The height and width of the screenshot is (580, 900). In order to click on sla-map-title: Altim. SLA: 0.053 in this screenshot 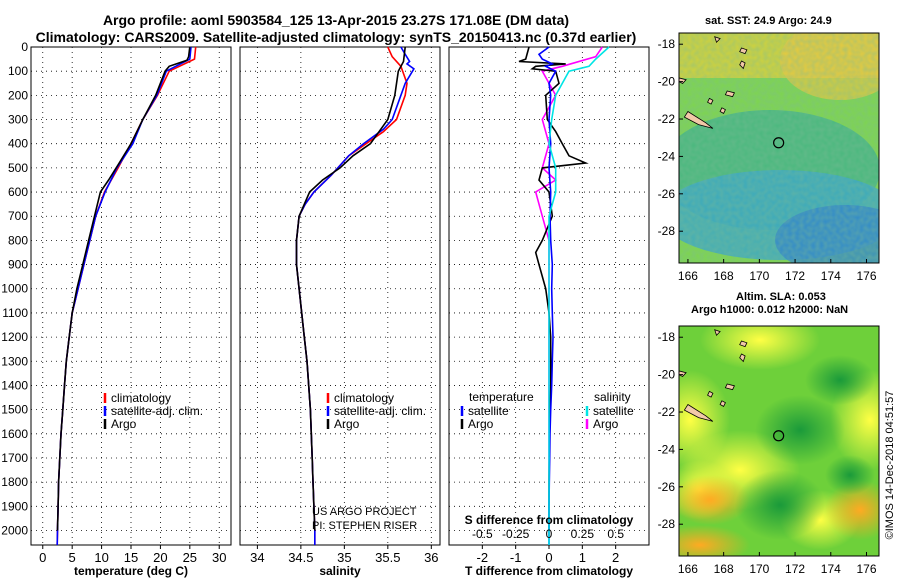, I will do `click(781, 297)`.